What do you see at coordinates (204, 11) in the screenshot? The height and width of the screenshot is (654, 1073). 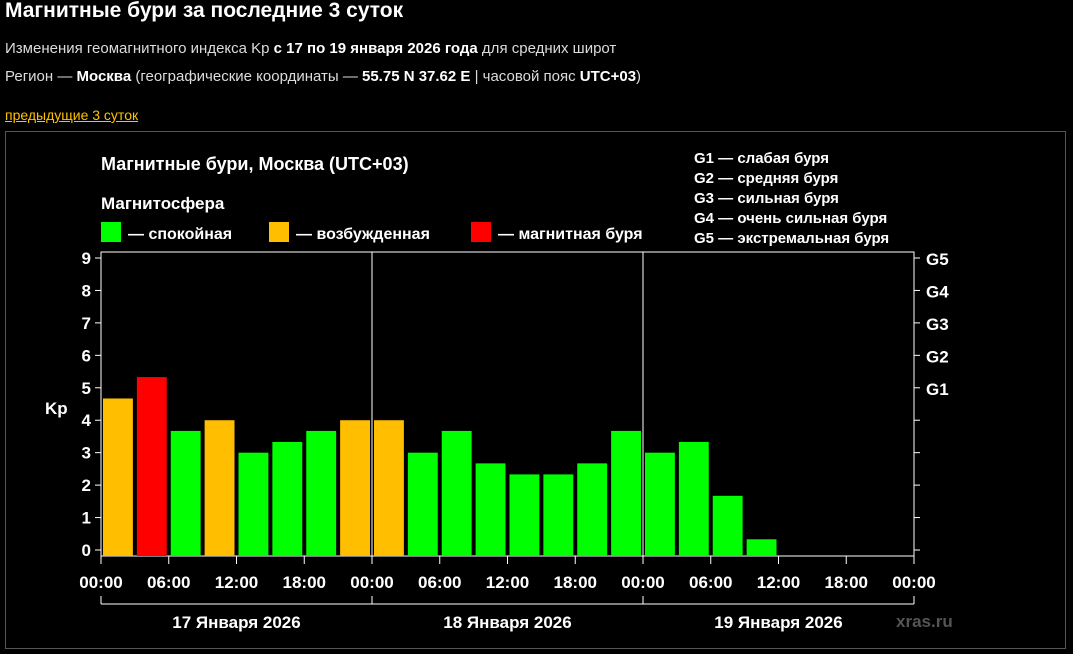 I see `page-title: Магнитные бури за последние 3 суток` at bounding box center [204, 11].